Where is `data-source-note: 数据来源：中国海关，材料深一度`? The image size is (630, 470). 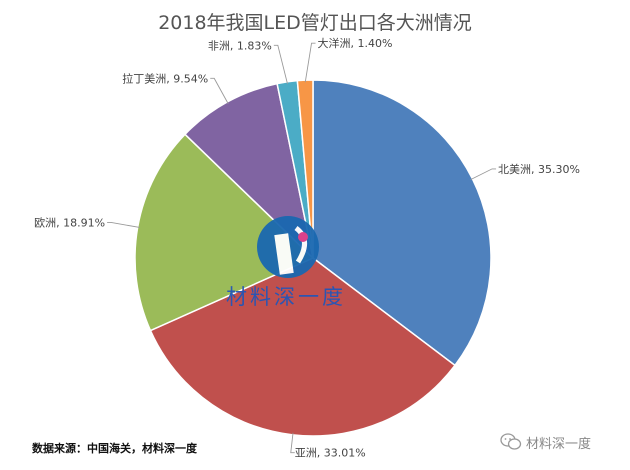 data-source-note: 数据来源：中国海关，材料深一度 is located at coordinates (114, 448).